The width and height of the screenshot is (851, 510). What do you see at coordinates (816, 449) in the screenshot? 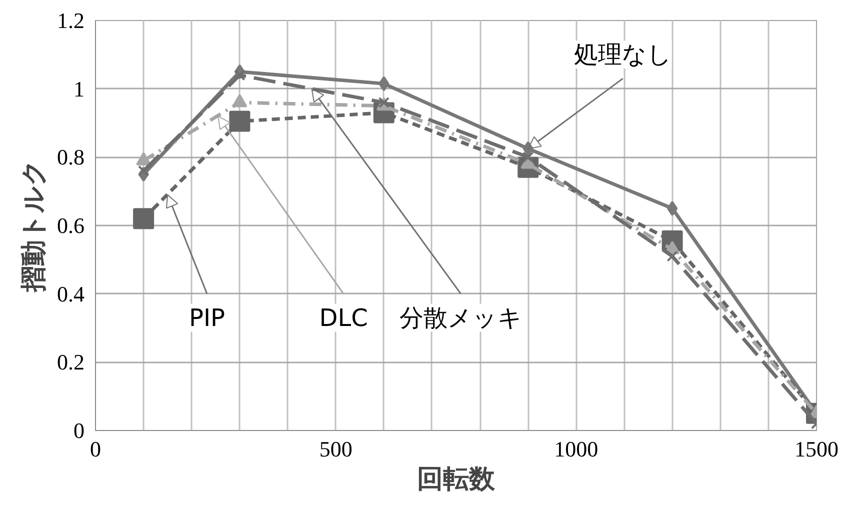
I see `x-tick-label: 1500` at bounding box center [816, 449].